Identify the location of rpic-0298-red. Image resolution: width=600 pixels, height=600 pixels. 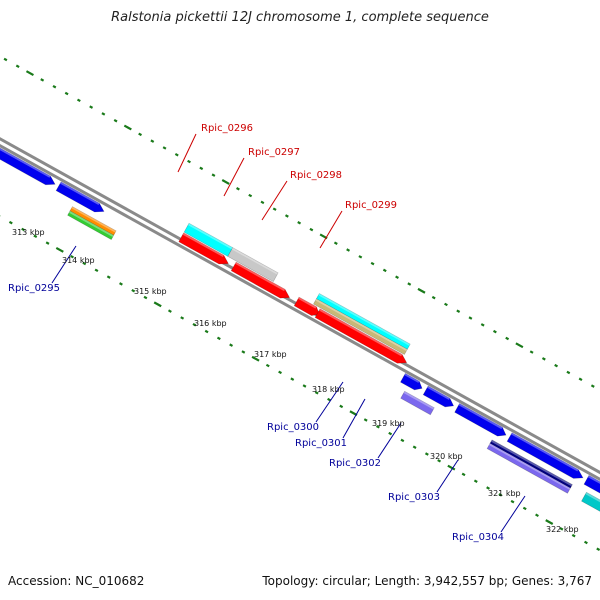
(306, 306).